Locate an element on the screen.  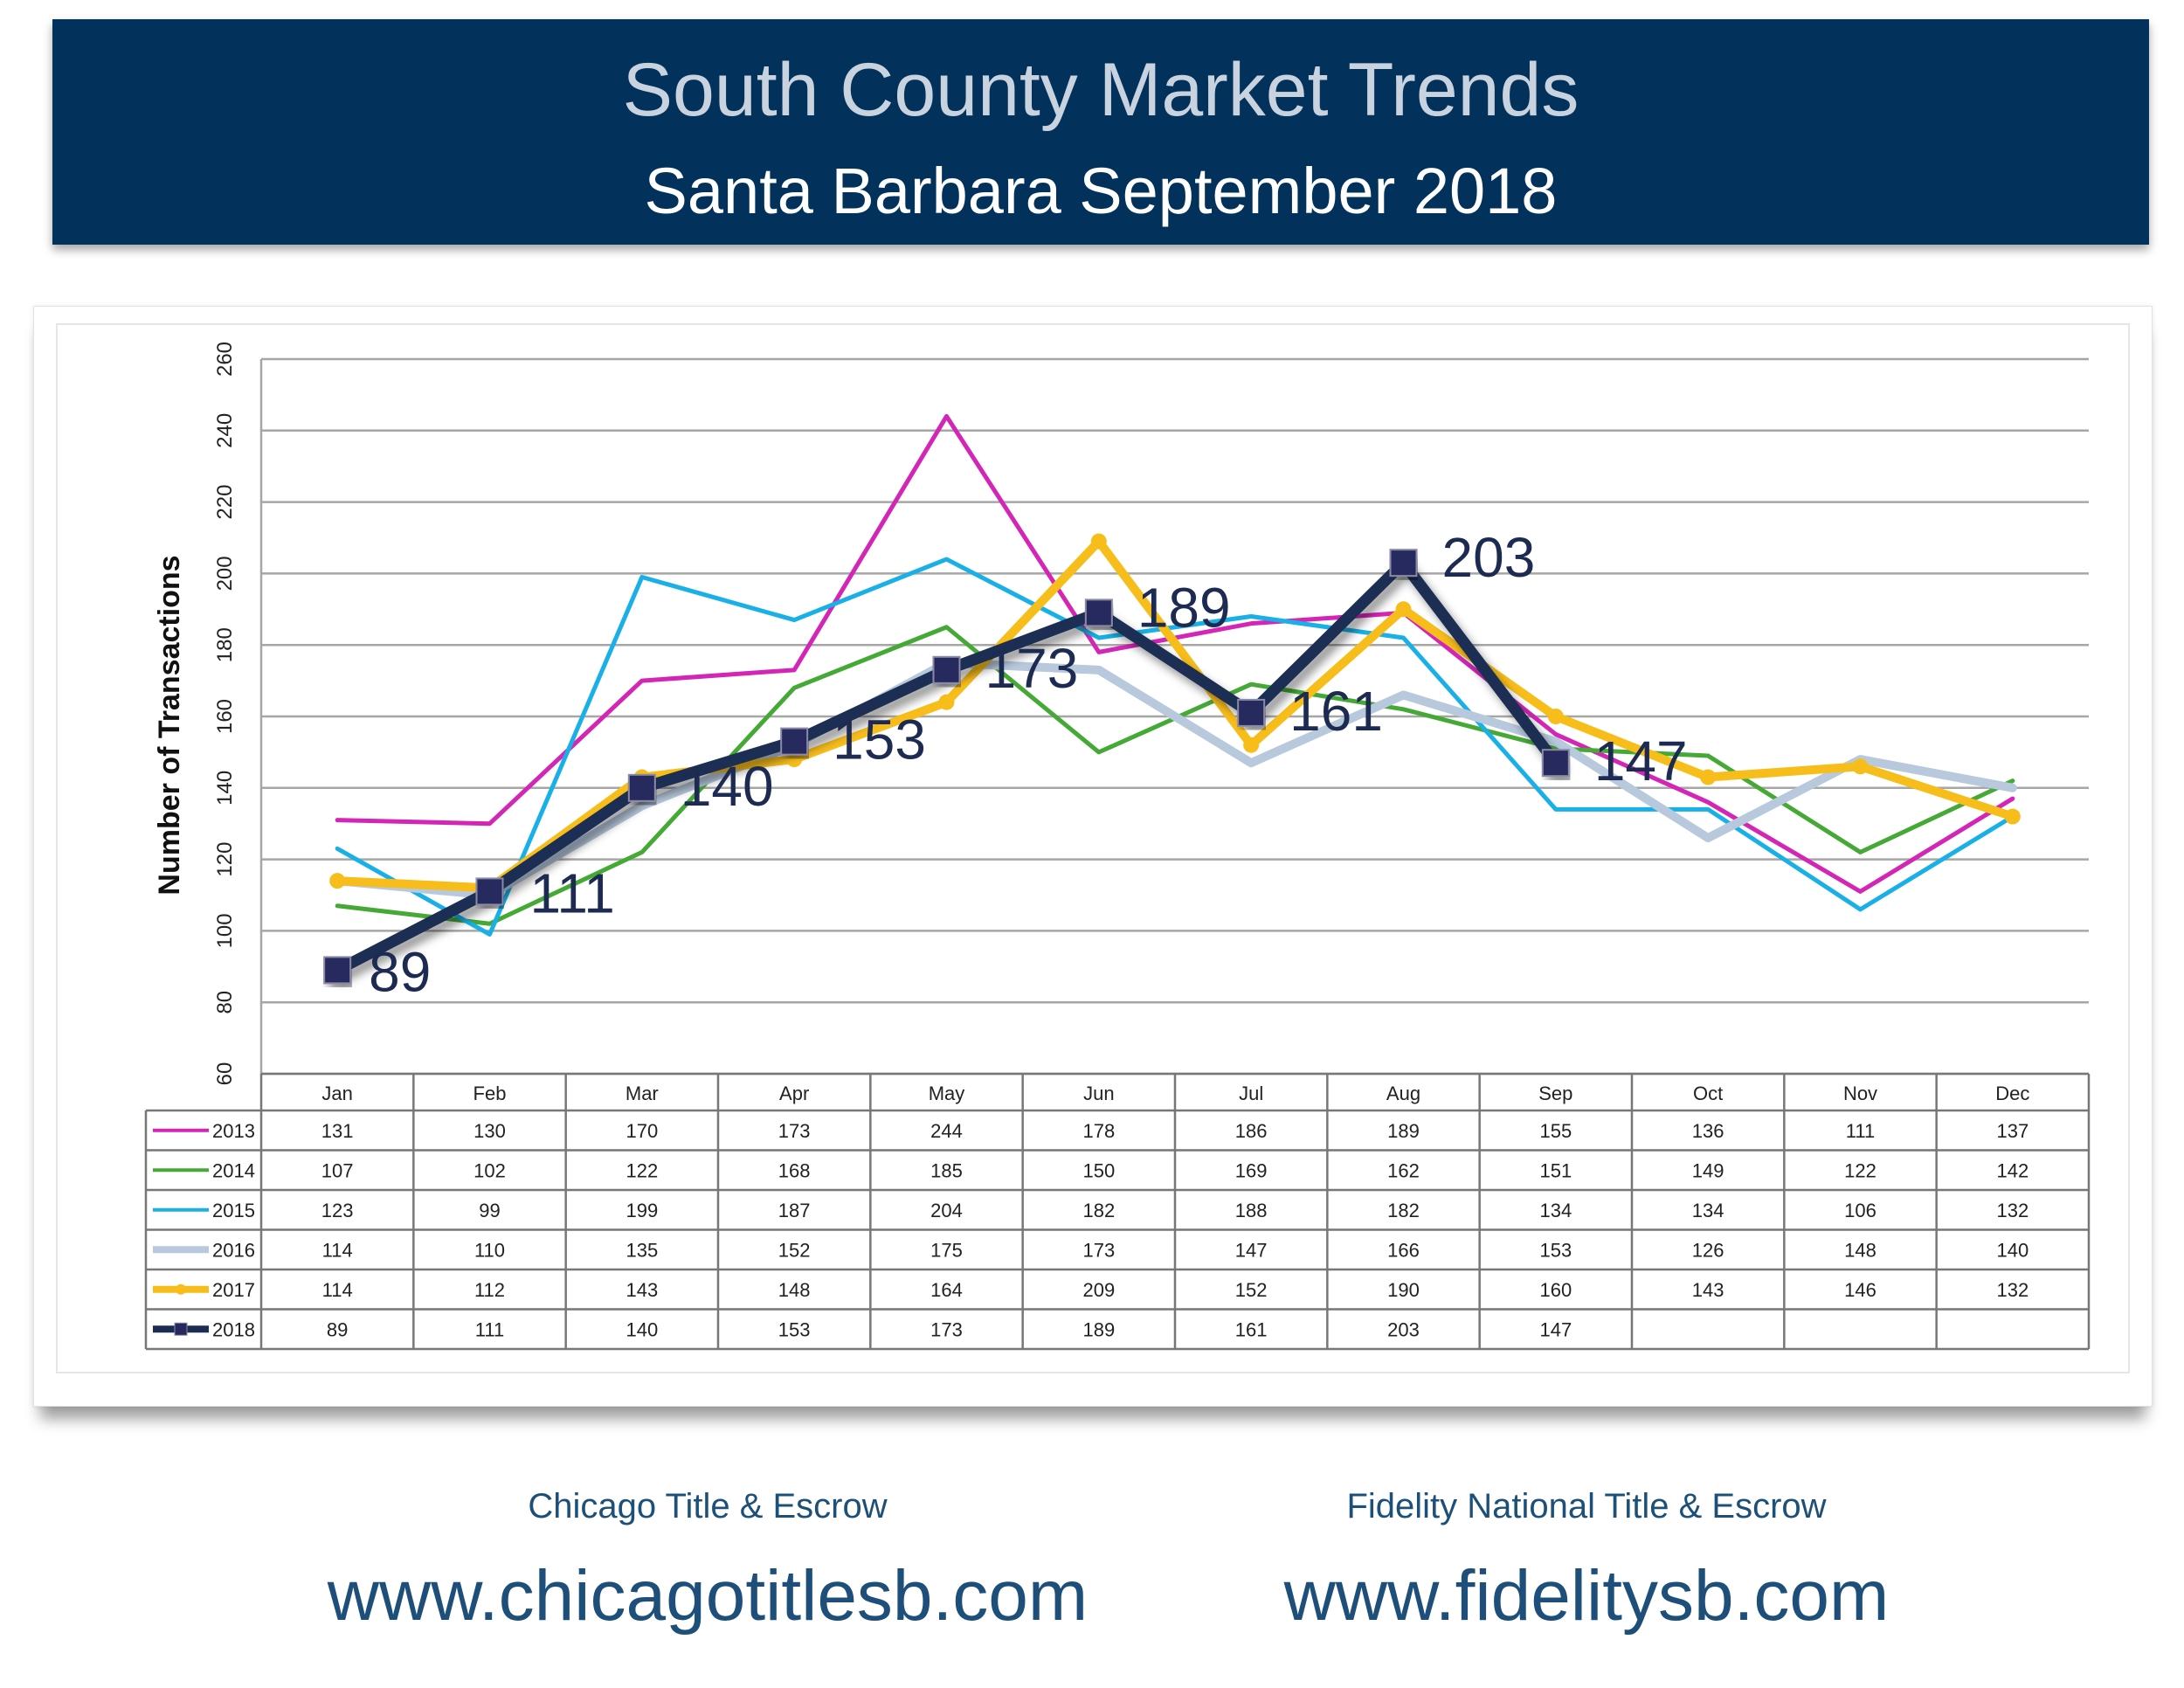
page-subtitle: Santa Barbara September 2018 is located at coordinates (1101, 191).